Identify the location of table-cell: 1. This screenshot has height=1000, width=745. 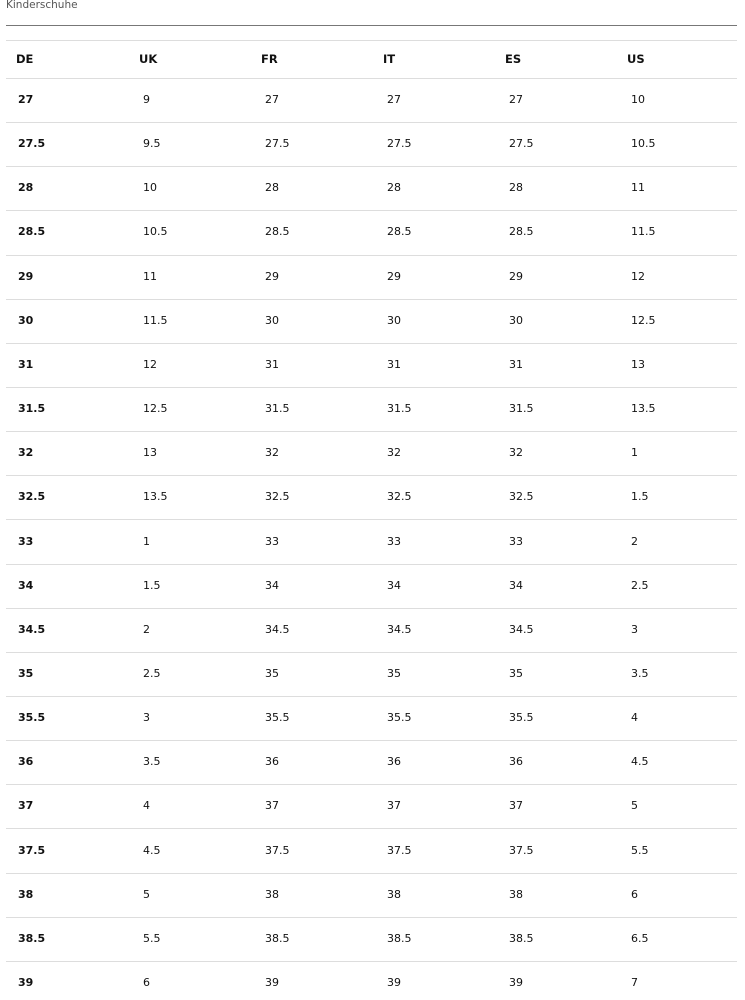
(634, 453).